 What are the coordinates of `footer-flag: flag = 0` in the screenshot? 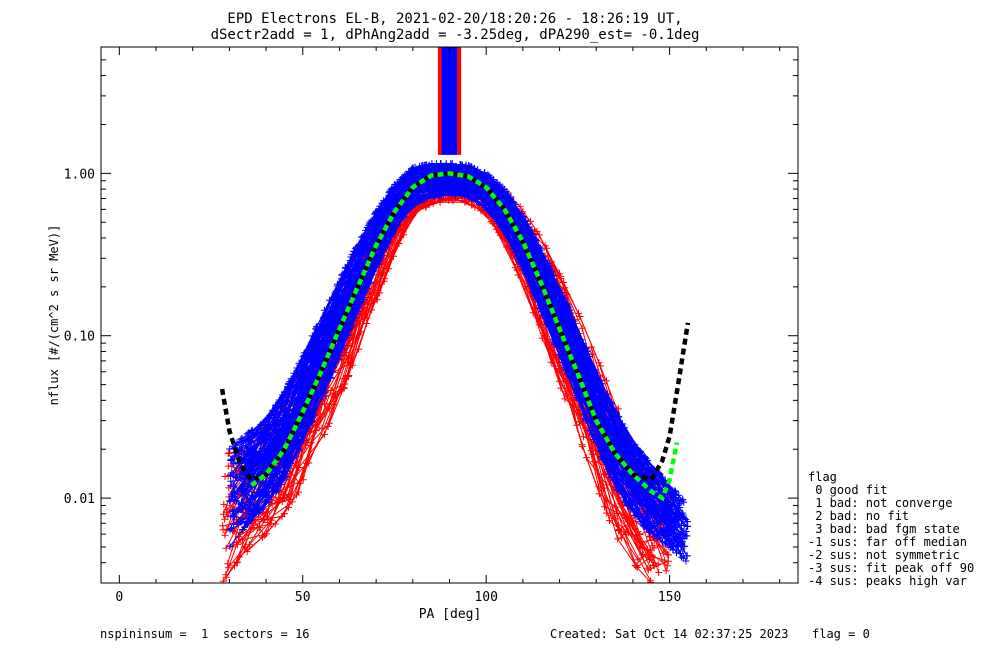 It's located at (841, 634).